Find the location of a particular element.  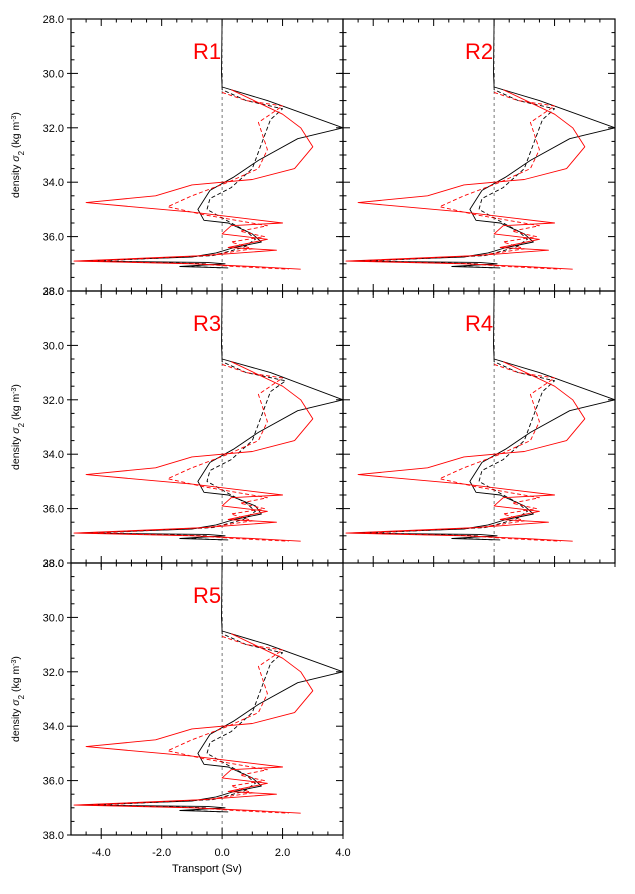

x-tick-label: 2.0 is located at coordinates (282, 853).